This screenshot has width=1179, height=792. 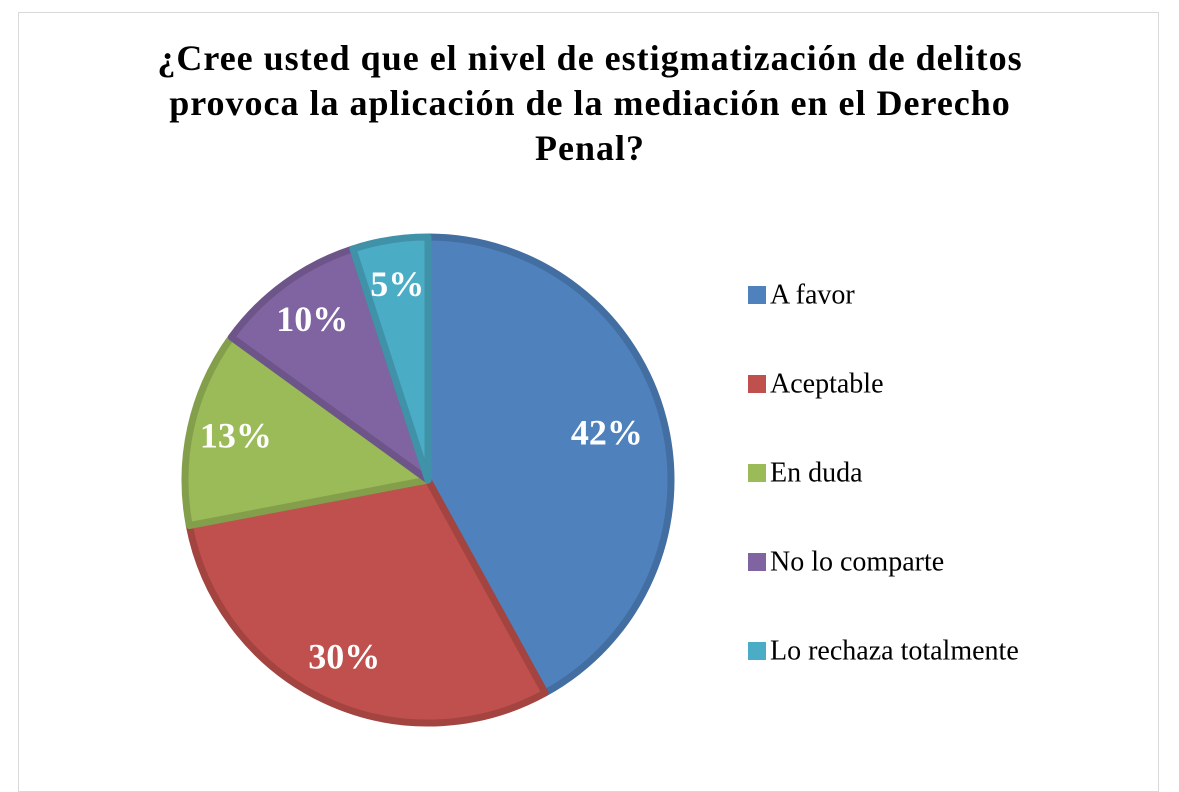 I want to click on data-label: 42%, so click(x=607, y=432).